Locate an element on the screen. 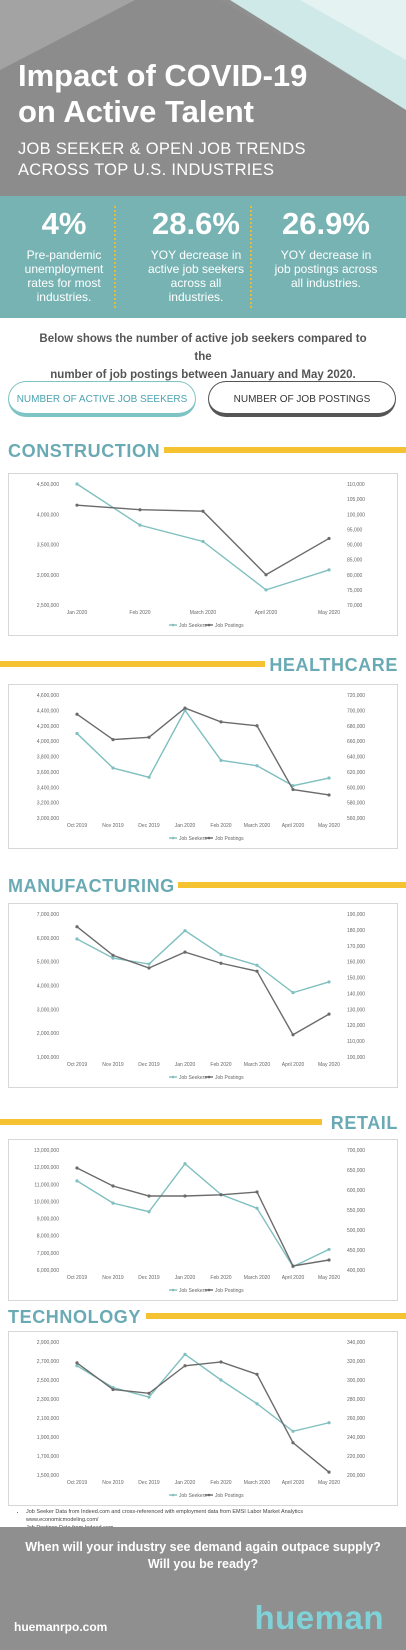 This screenshot has height=1650, width=406. right-tick-label: 220,000 is located at coordinates (356, 1457).